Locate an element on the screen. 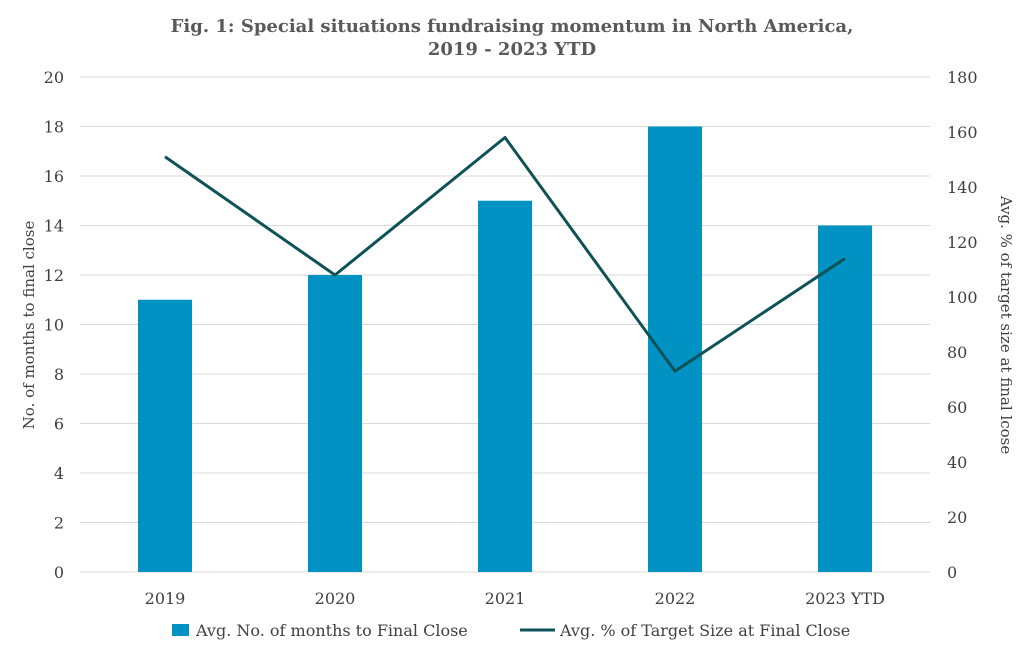 This screenshot has height=655, width=1024. chart-title-line-2: 2019 - 2023 YTD is located at coordinates (512, 49).